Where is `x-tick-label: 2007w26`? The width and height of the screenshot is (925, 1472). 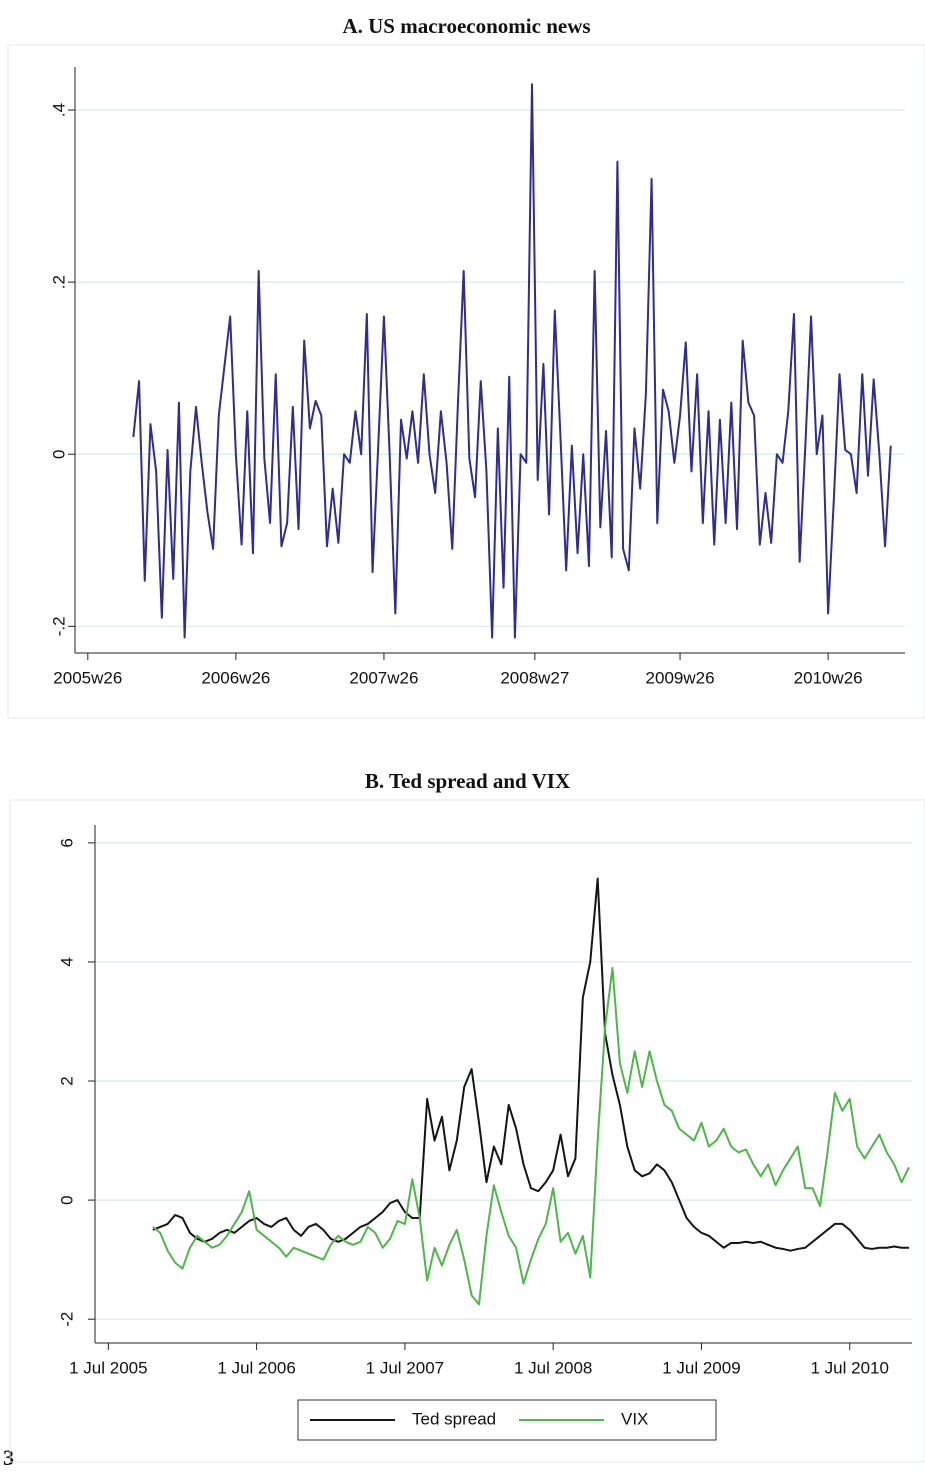 x-tick-label: 2007w26 is located at coordinates (383, 677).